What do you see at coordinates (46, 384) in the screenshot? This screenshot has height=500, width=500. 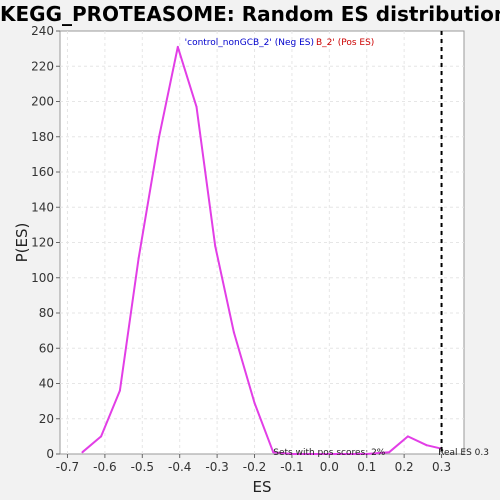 I see `y-tick-label: 40` at bounding box center [46, 384].